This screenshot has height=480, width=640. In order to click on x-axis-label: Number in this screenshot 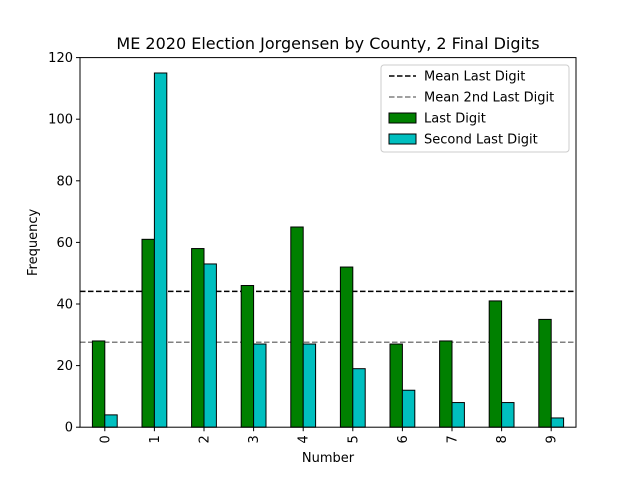, I will do `click(328, 458)`.